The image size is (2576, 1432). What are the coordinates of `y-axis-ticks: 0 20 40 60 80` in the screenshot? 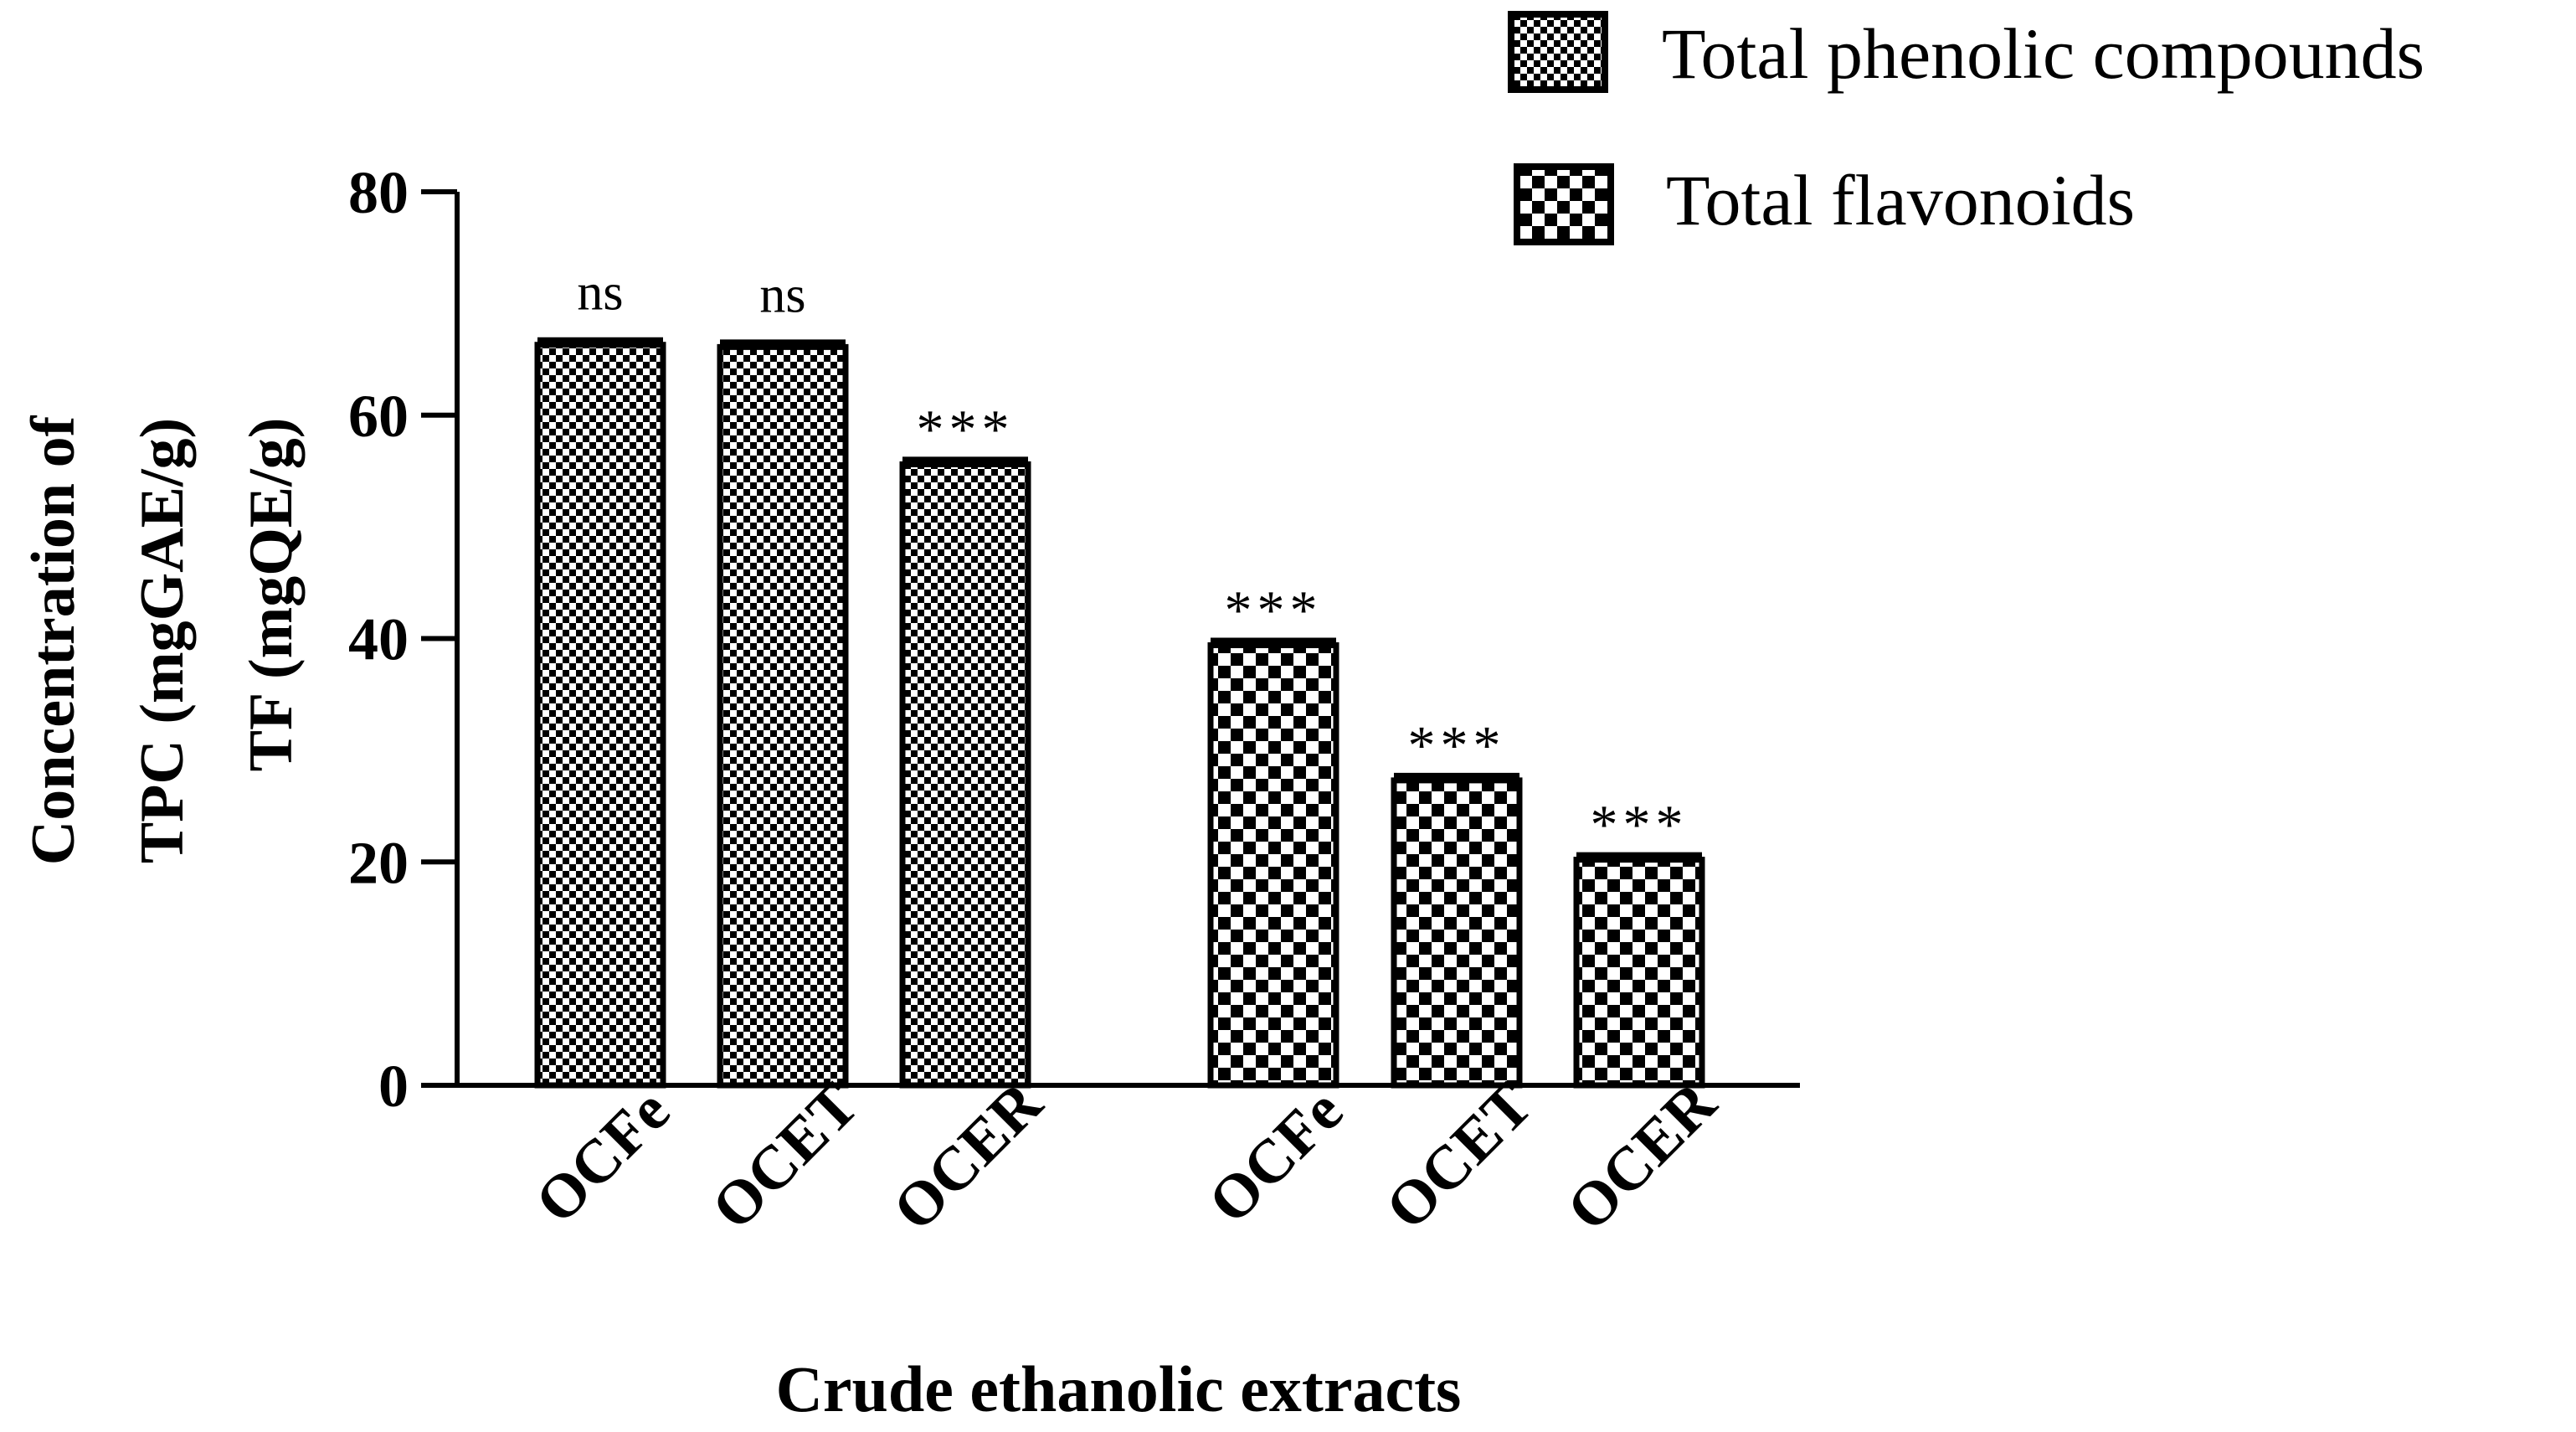 It's located at (403, 639).